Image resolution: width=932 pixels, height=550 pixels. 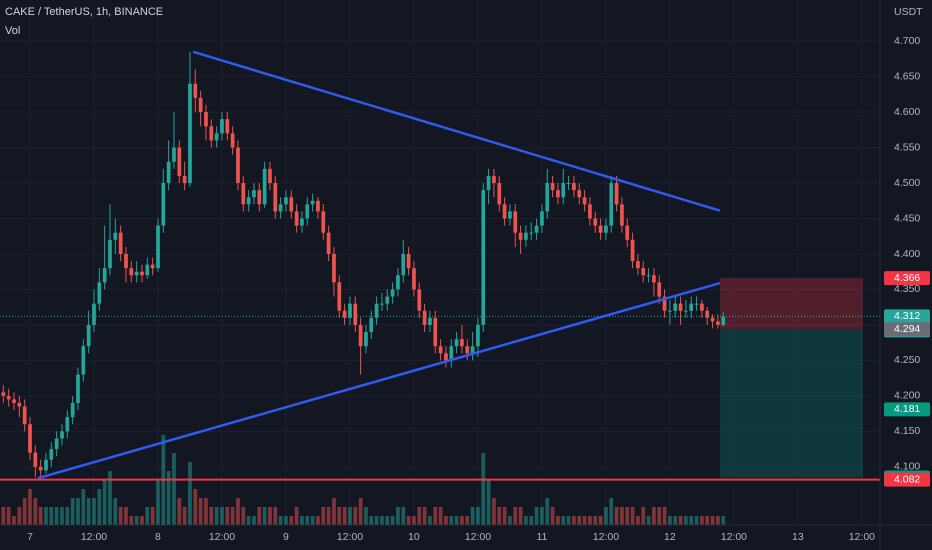 What do you see at coordinates (907, 467) in the screenshot?
I see `y-tick-label: 4.100` at bounding box center [907, 467].